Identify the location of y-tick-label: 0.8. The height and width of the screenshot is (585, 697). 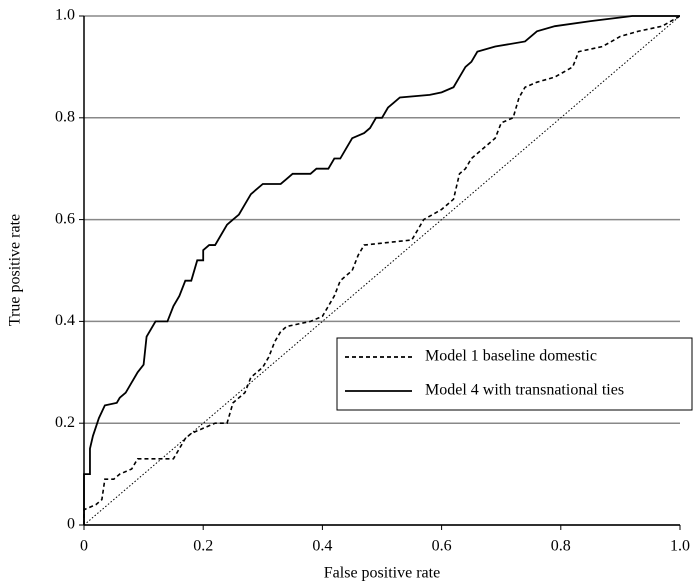
(65, 116).